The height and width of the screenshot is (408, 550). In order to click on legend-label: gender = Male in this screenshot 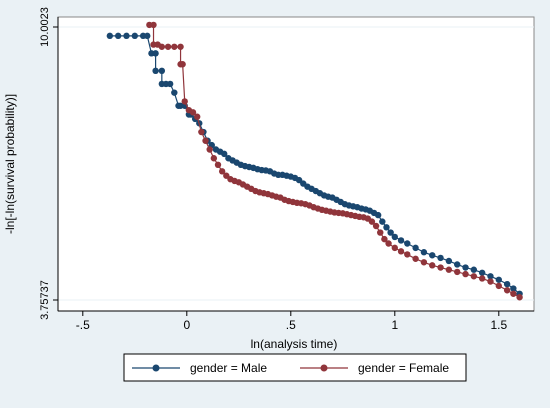, I will do `click(228, 368)`.